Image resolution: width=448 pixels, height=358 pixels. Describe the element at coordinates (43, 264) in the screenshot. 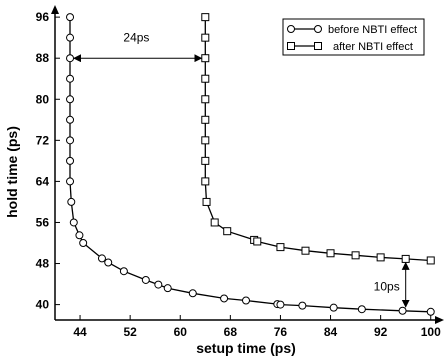

I see `y-tick-label: 48` at that location.